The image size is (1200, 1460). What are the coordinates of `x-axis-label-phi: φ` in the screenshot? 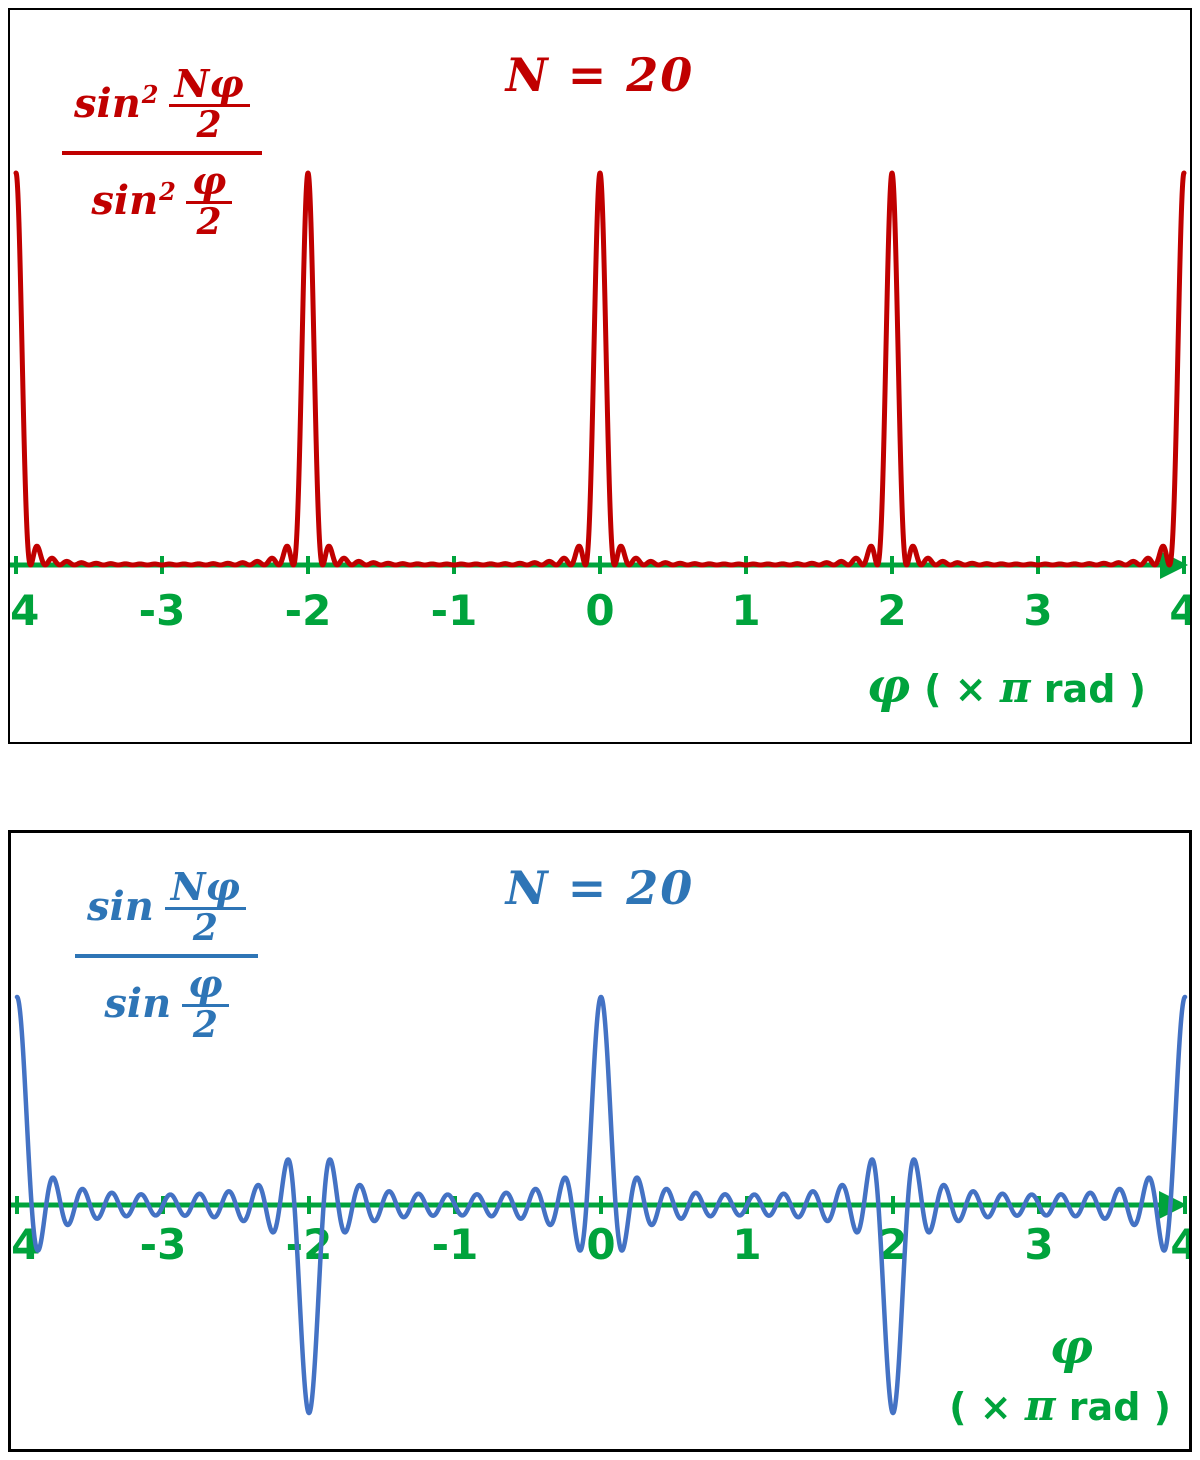 It's located at (1071, 1347).